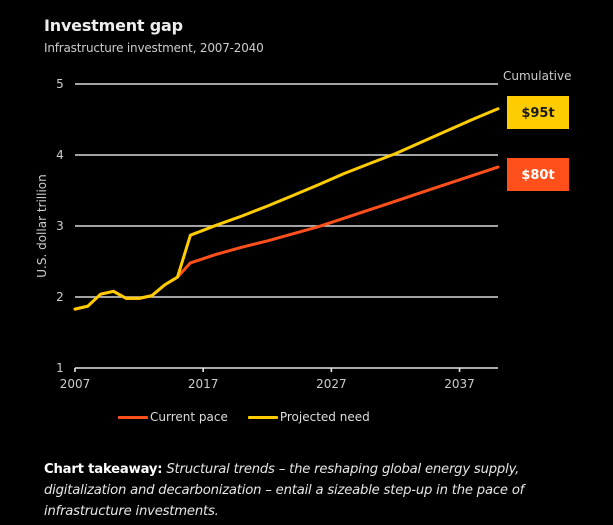  I want to click on cumulative-box-current-pace, so click(538, 174).